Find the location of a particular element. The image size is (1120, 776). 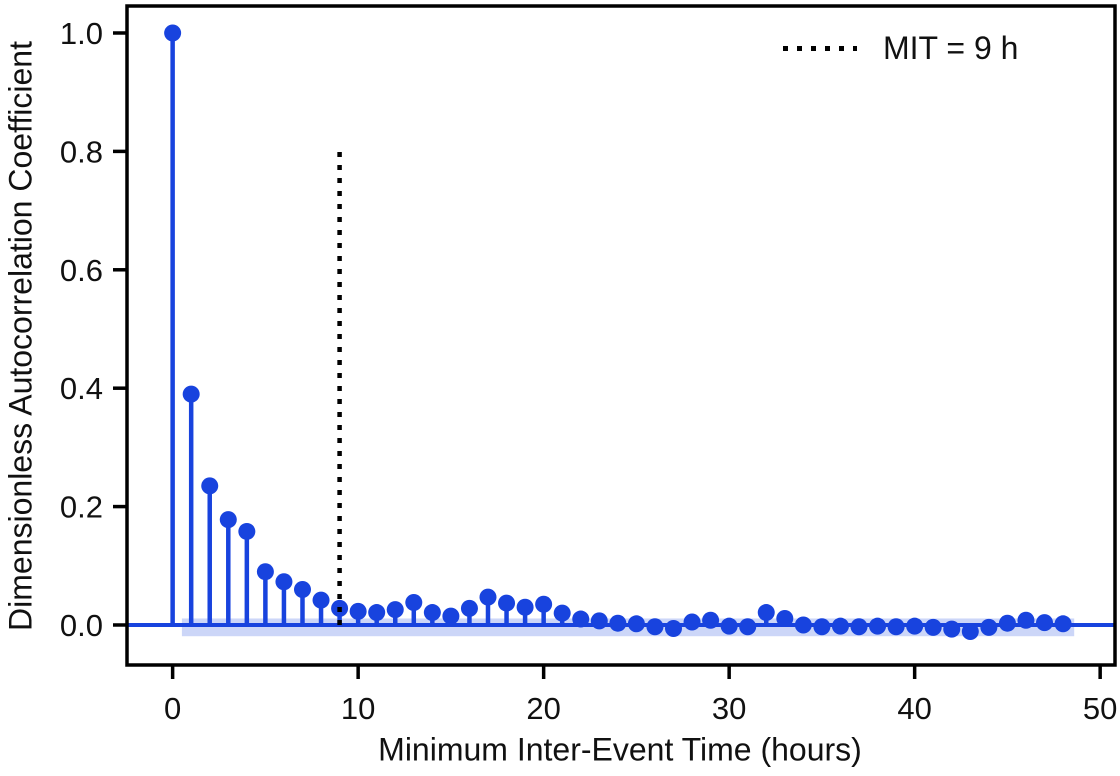

y-tick-label: 0.0 is located at coordinates (81, 625).